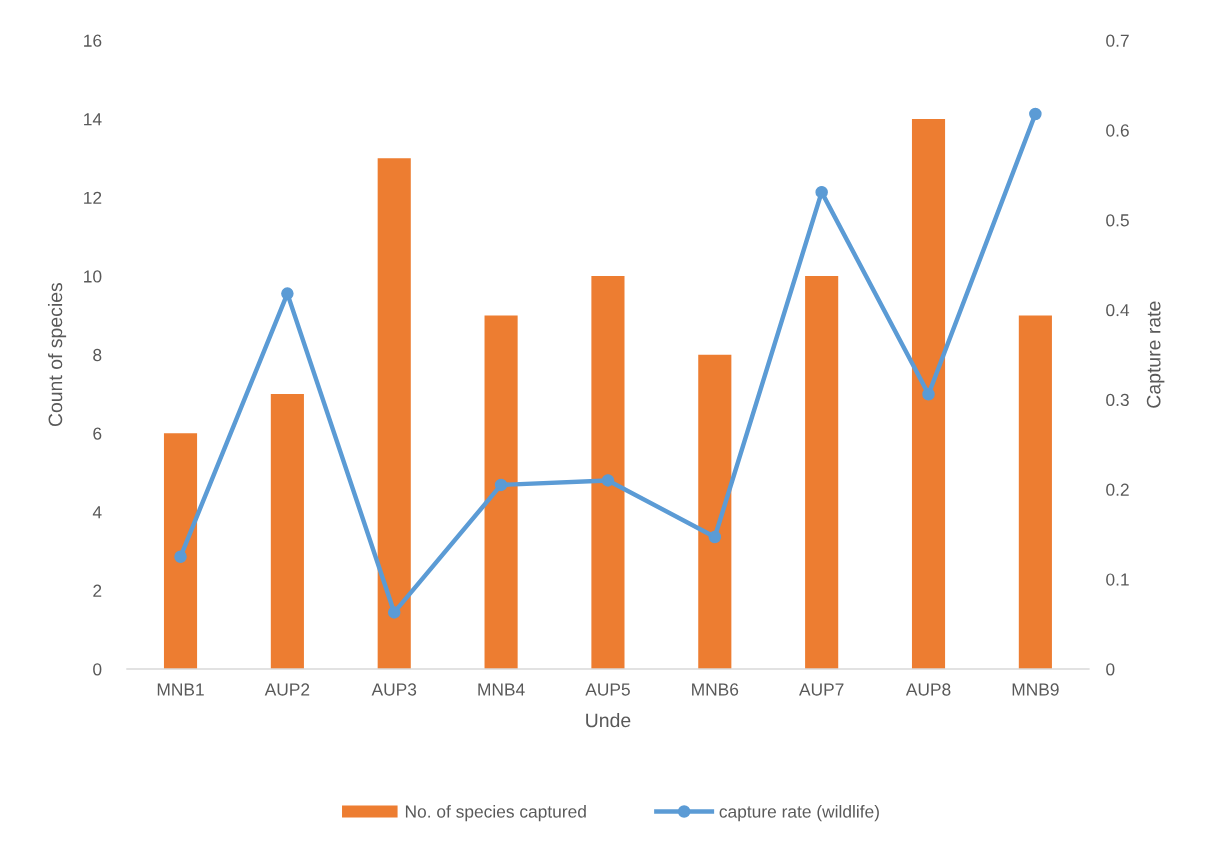 Image resolution: width=1222 pixels, height=841 pixels. Describe the element at coordinates (97, 433) in the screenshot. I see `y-tick-label: 6` at that location.